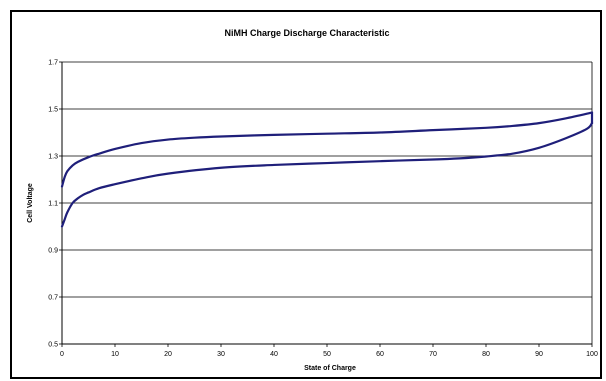 This screenshot has height=381, width=606. What do you see at coordinates (53, 345) in the screenshot?
I see `y-tick-label: 0.5` at bounding box center [53, 345].